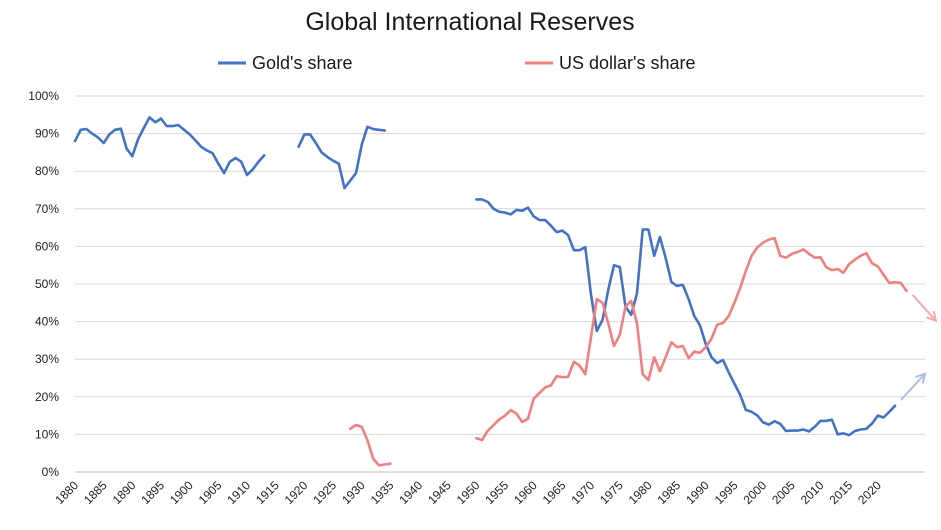 This screenshot has height=530, width=941. I want to click on x-tick-label: 1935, so click(382, 492).